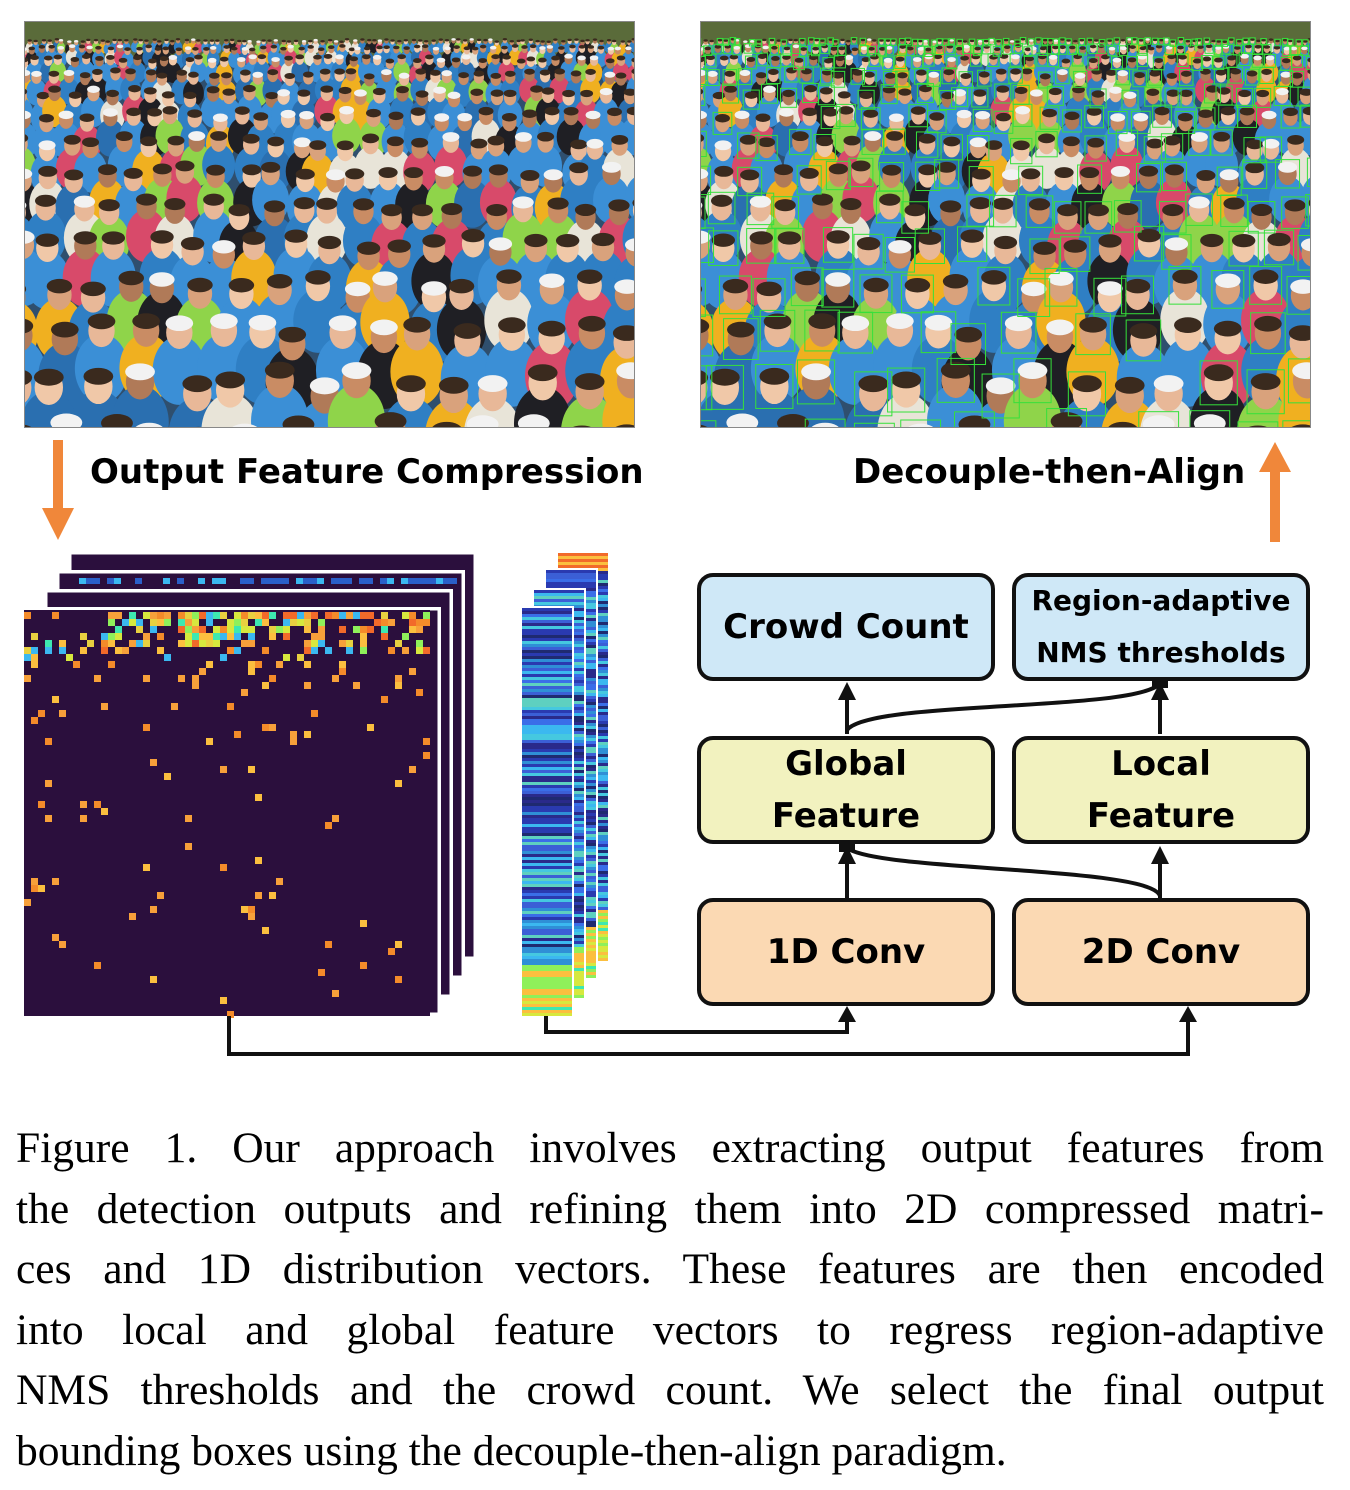 The image size is (1350, 1490). I want to click on global-feature-box: Global Feature, so click(846, 790).